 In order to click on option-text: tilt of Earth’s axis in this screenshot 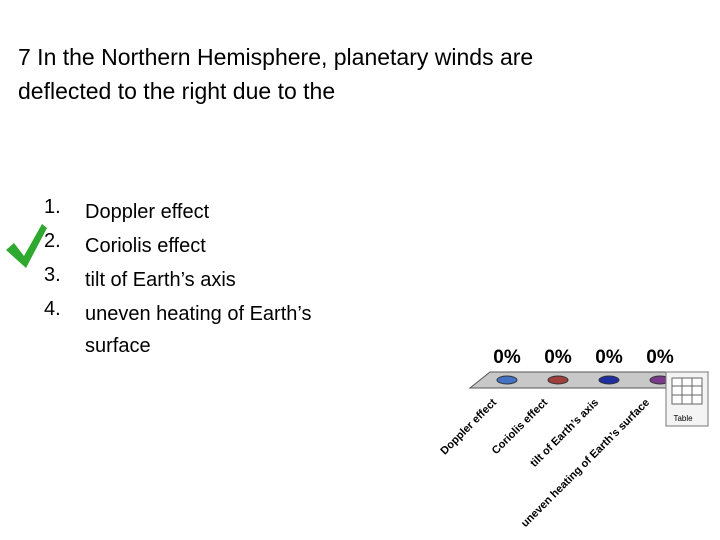, I will do `click(160, 280)`.